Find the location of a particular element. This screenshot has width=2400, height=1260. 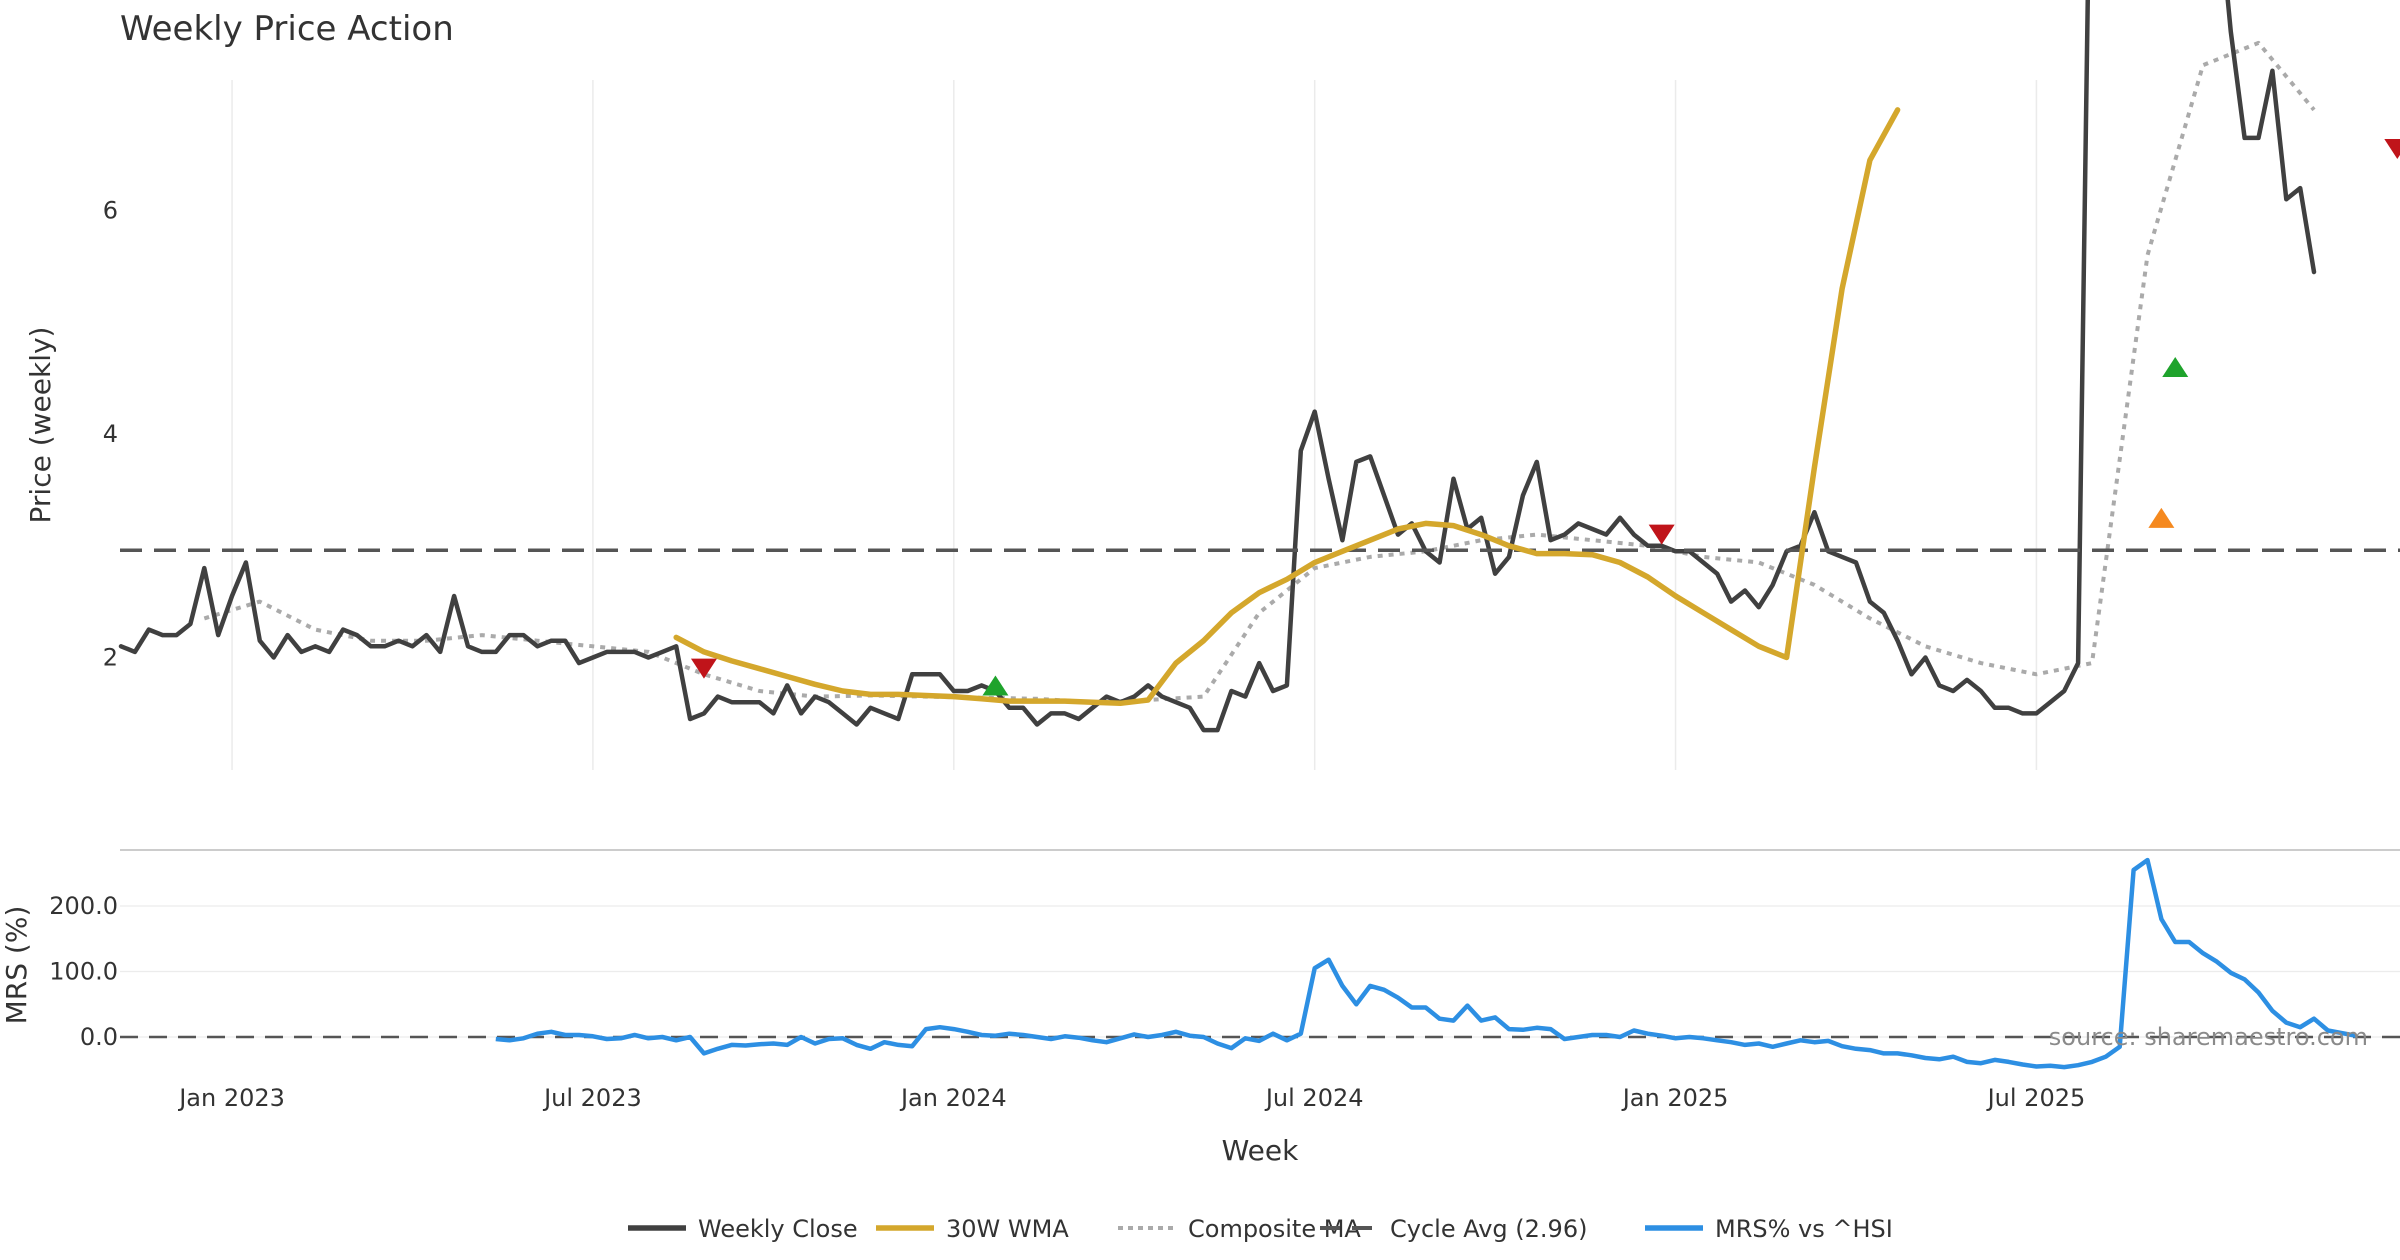

price-ytick-label-2: 6 is located at coordinates (110, 211).